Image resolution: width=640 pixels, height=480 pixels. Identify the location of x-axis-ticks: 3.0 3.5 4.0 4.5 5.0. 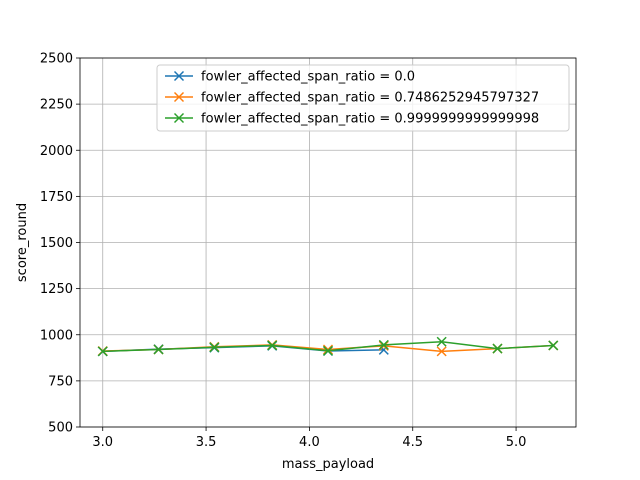
(309, 438).